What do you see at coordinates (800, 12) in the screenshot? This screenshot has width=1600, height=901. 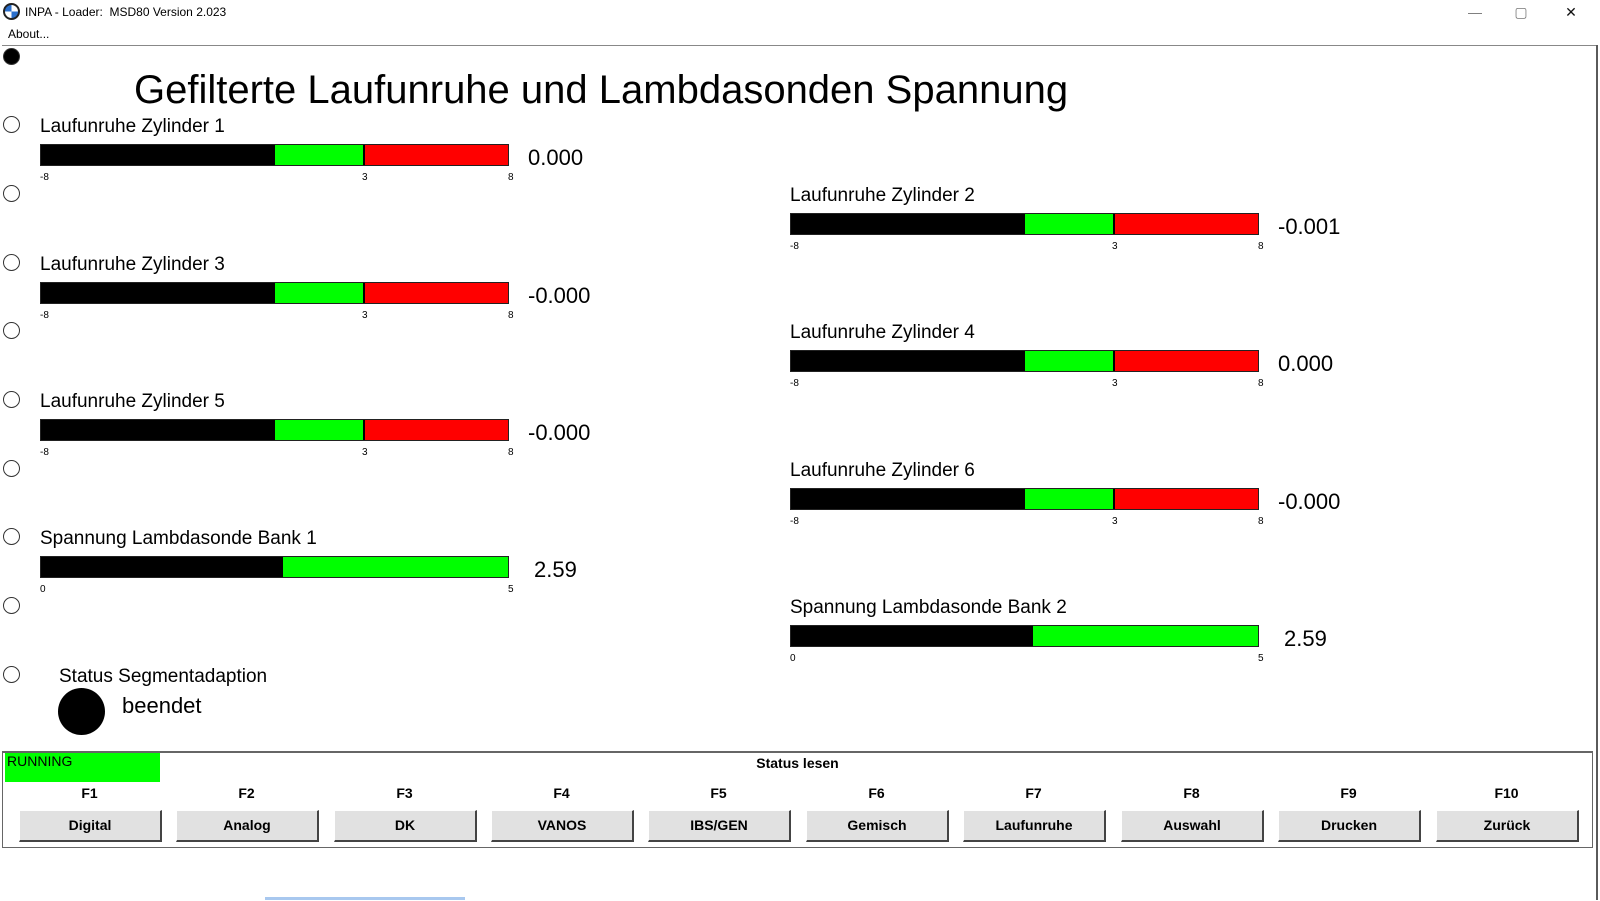 I see `window-titlebar: INPA - Loader: MSD80 Version 2.023 — ▢ ✕` at bounding box center [800, 12].